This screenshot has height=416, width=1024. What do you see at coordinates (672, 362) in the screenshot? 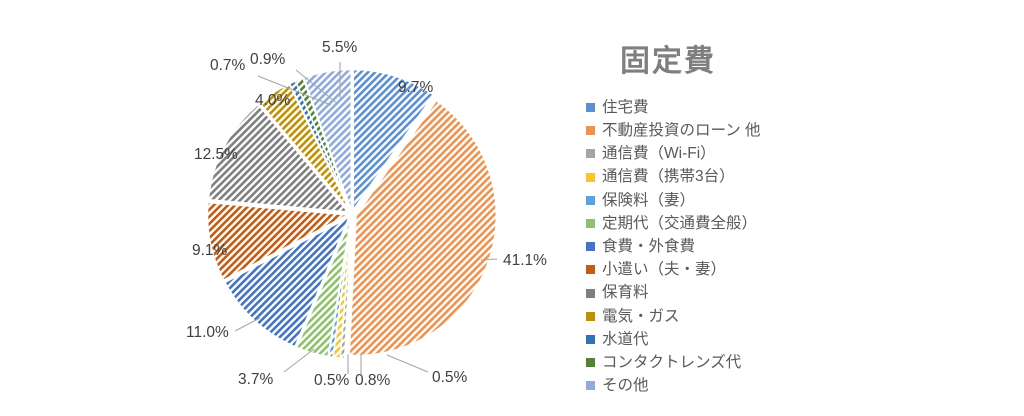
I see `legend-item-label: コンタクトレンズ代` at bounding box center [672, 362].